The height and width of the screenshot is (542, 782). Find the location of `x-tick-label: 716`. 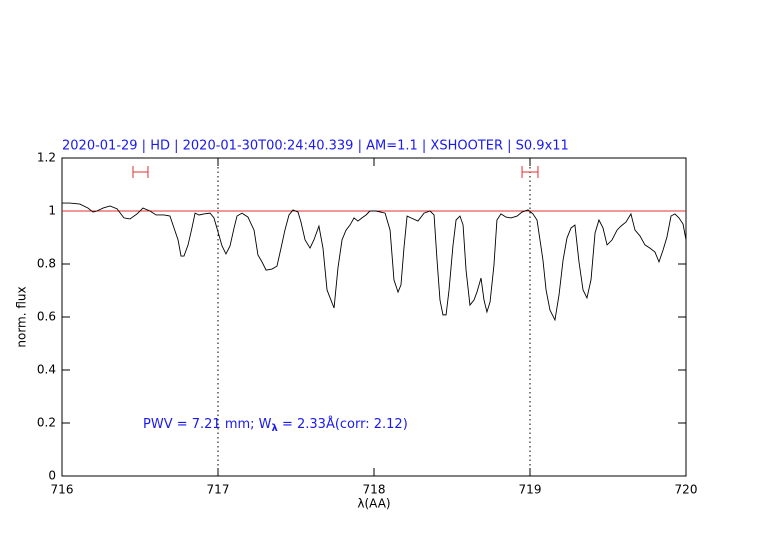

x-tick-label: 716 is located at coordinates (62, 490).